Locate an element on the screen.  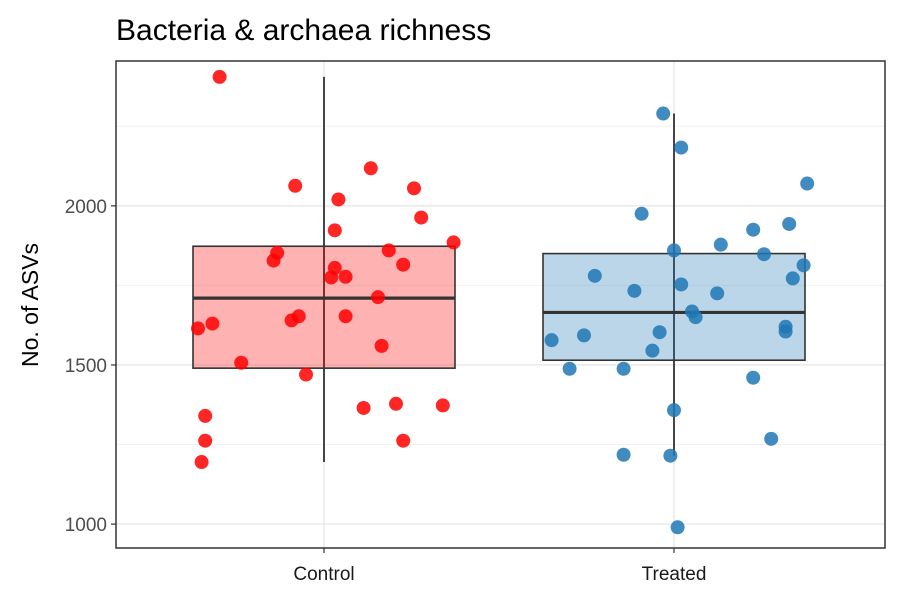
control-box is located at coordinates (324, 307).